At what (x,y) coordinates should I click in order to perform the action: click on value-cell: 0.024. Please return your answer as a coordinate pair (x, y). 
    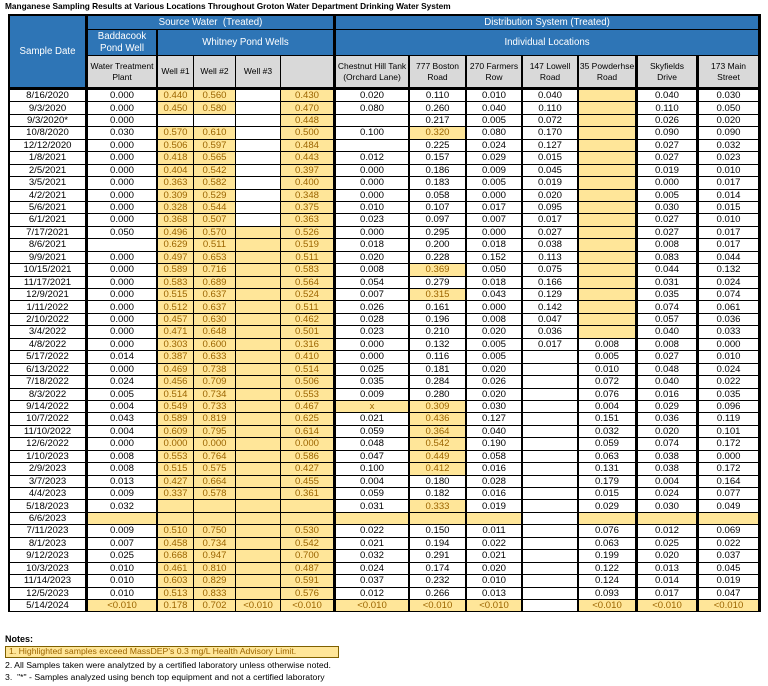
    Looking at the image, I should click on (730, 370).